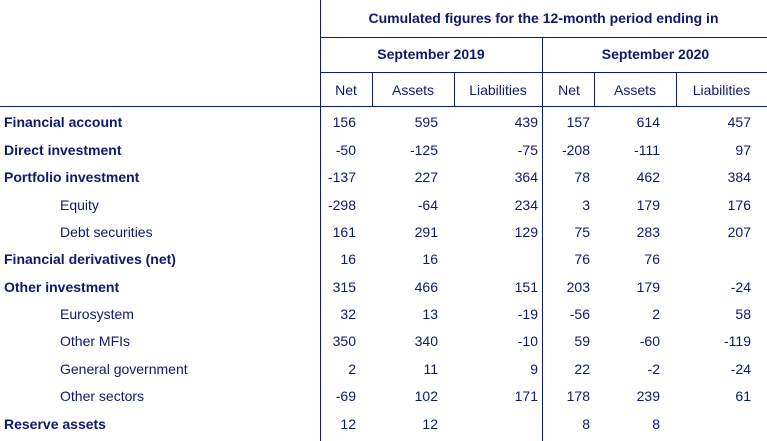 This screenshot has height=441, width=767. I want to click on table-cell: 9, so click(534, 369).